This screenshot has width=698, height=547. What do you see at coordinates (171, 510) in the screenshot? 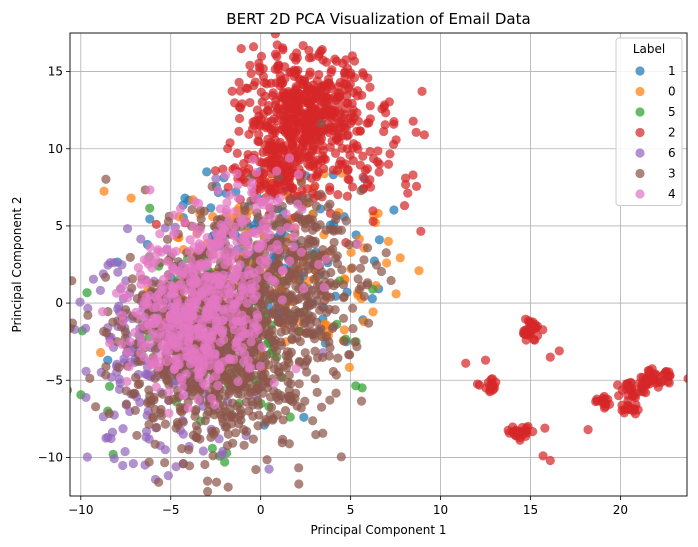
I see `x-tick-label: −5` at bounding box center [171, 510].